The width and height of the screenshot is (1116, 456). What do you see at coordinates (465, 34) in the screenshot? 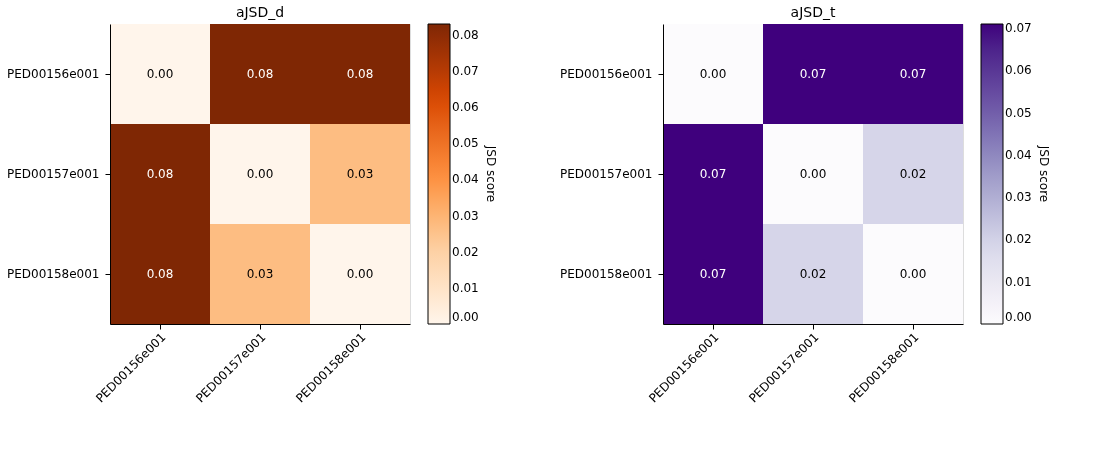
I see `color-bar-label: 0.08` at bounding box center [465, 34].